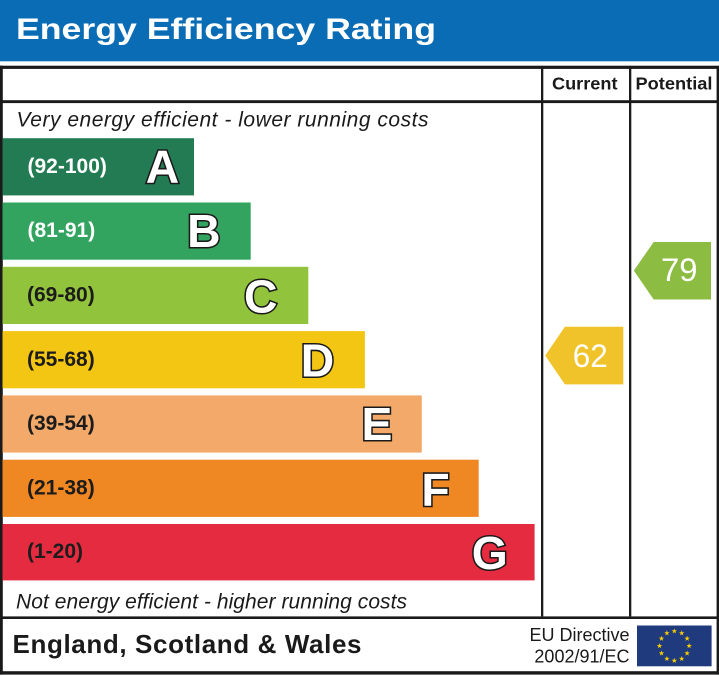 The image size is (719, 676). Describe the element at coordinates (679, 270) in the screenshot. I see `svg-text: 79` at that location.